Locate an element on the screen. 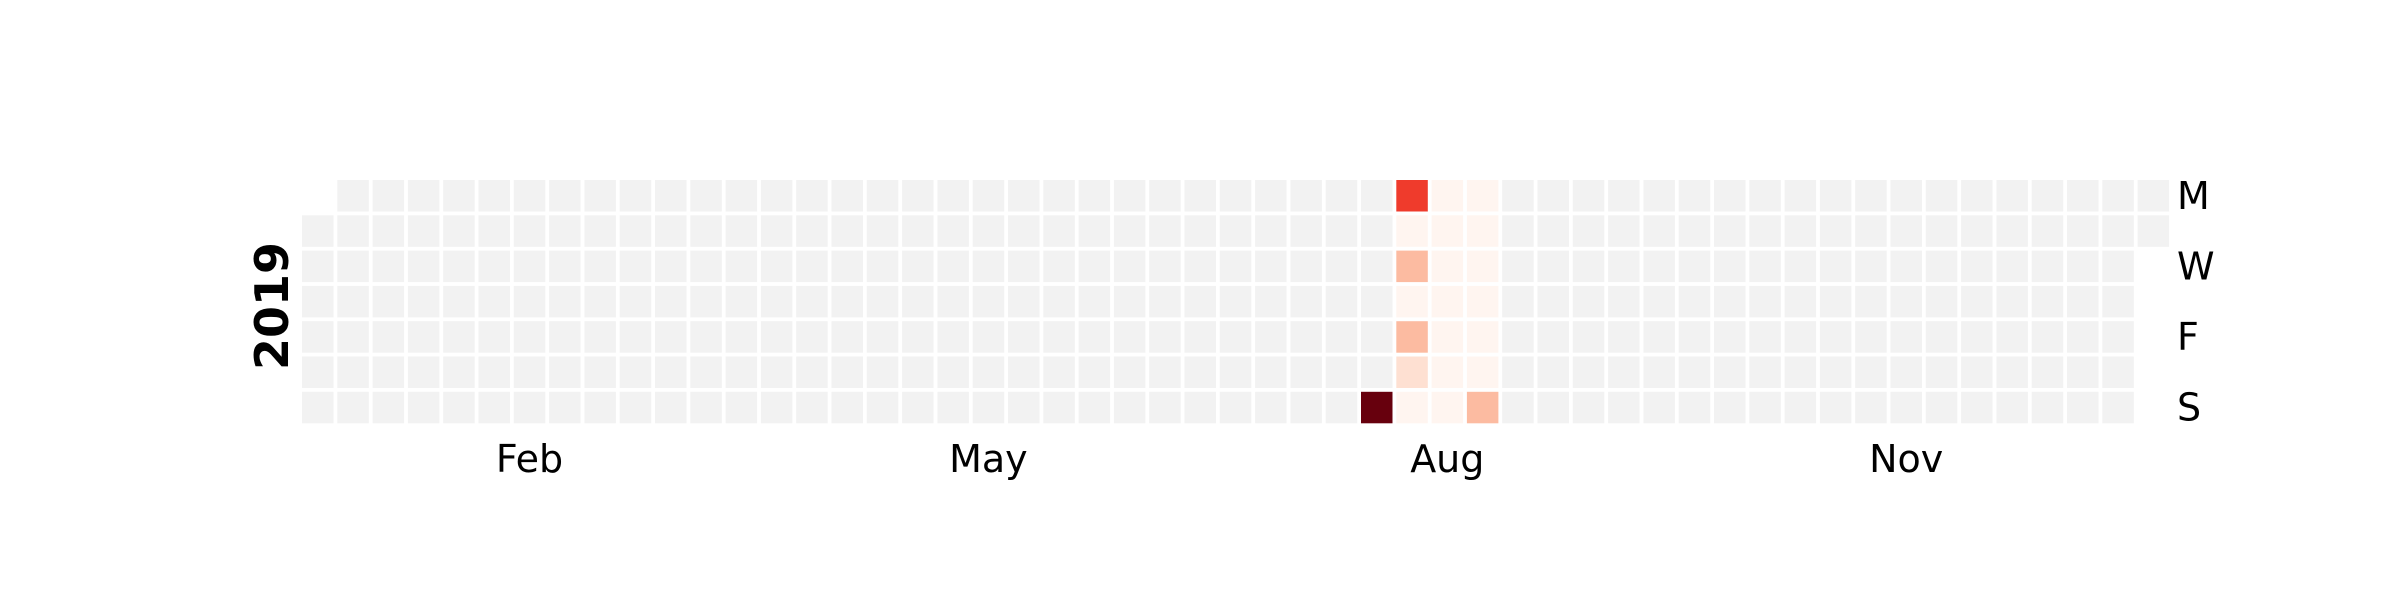 The image size is (2400, 600). weekday-label: S is located at coordinates (2189, 408).